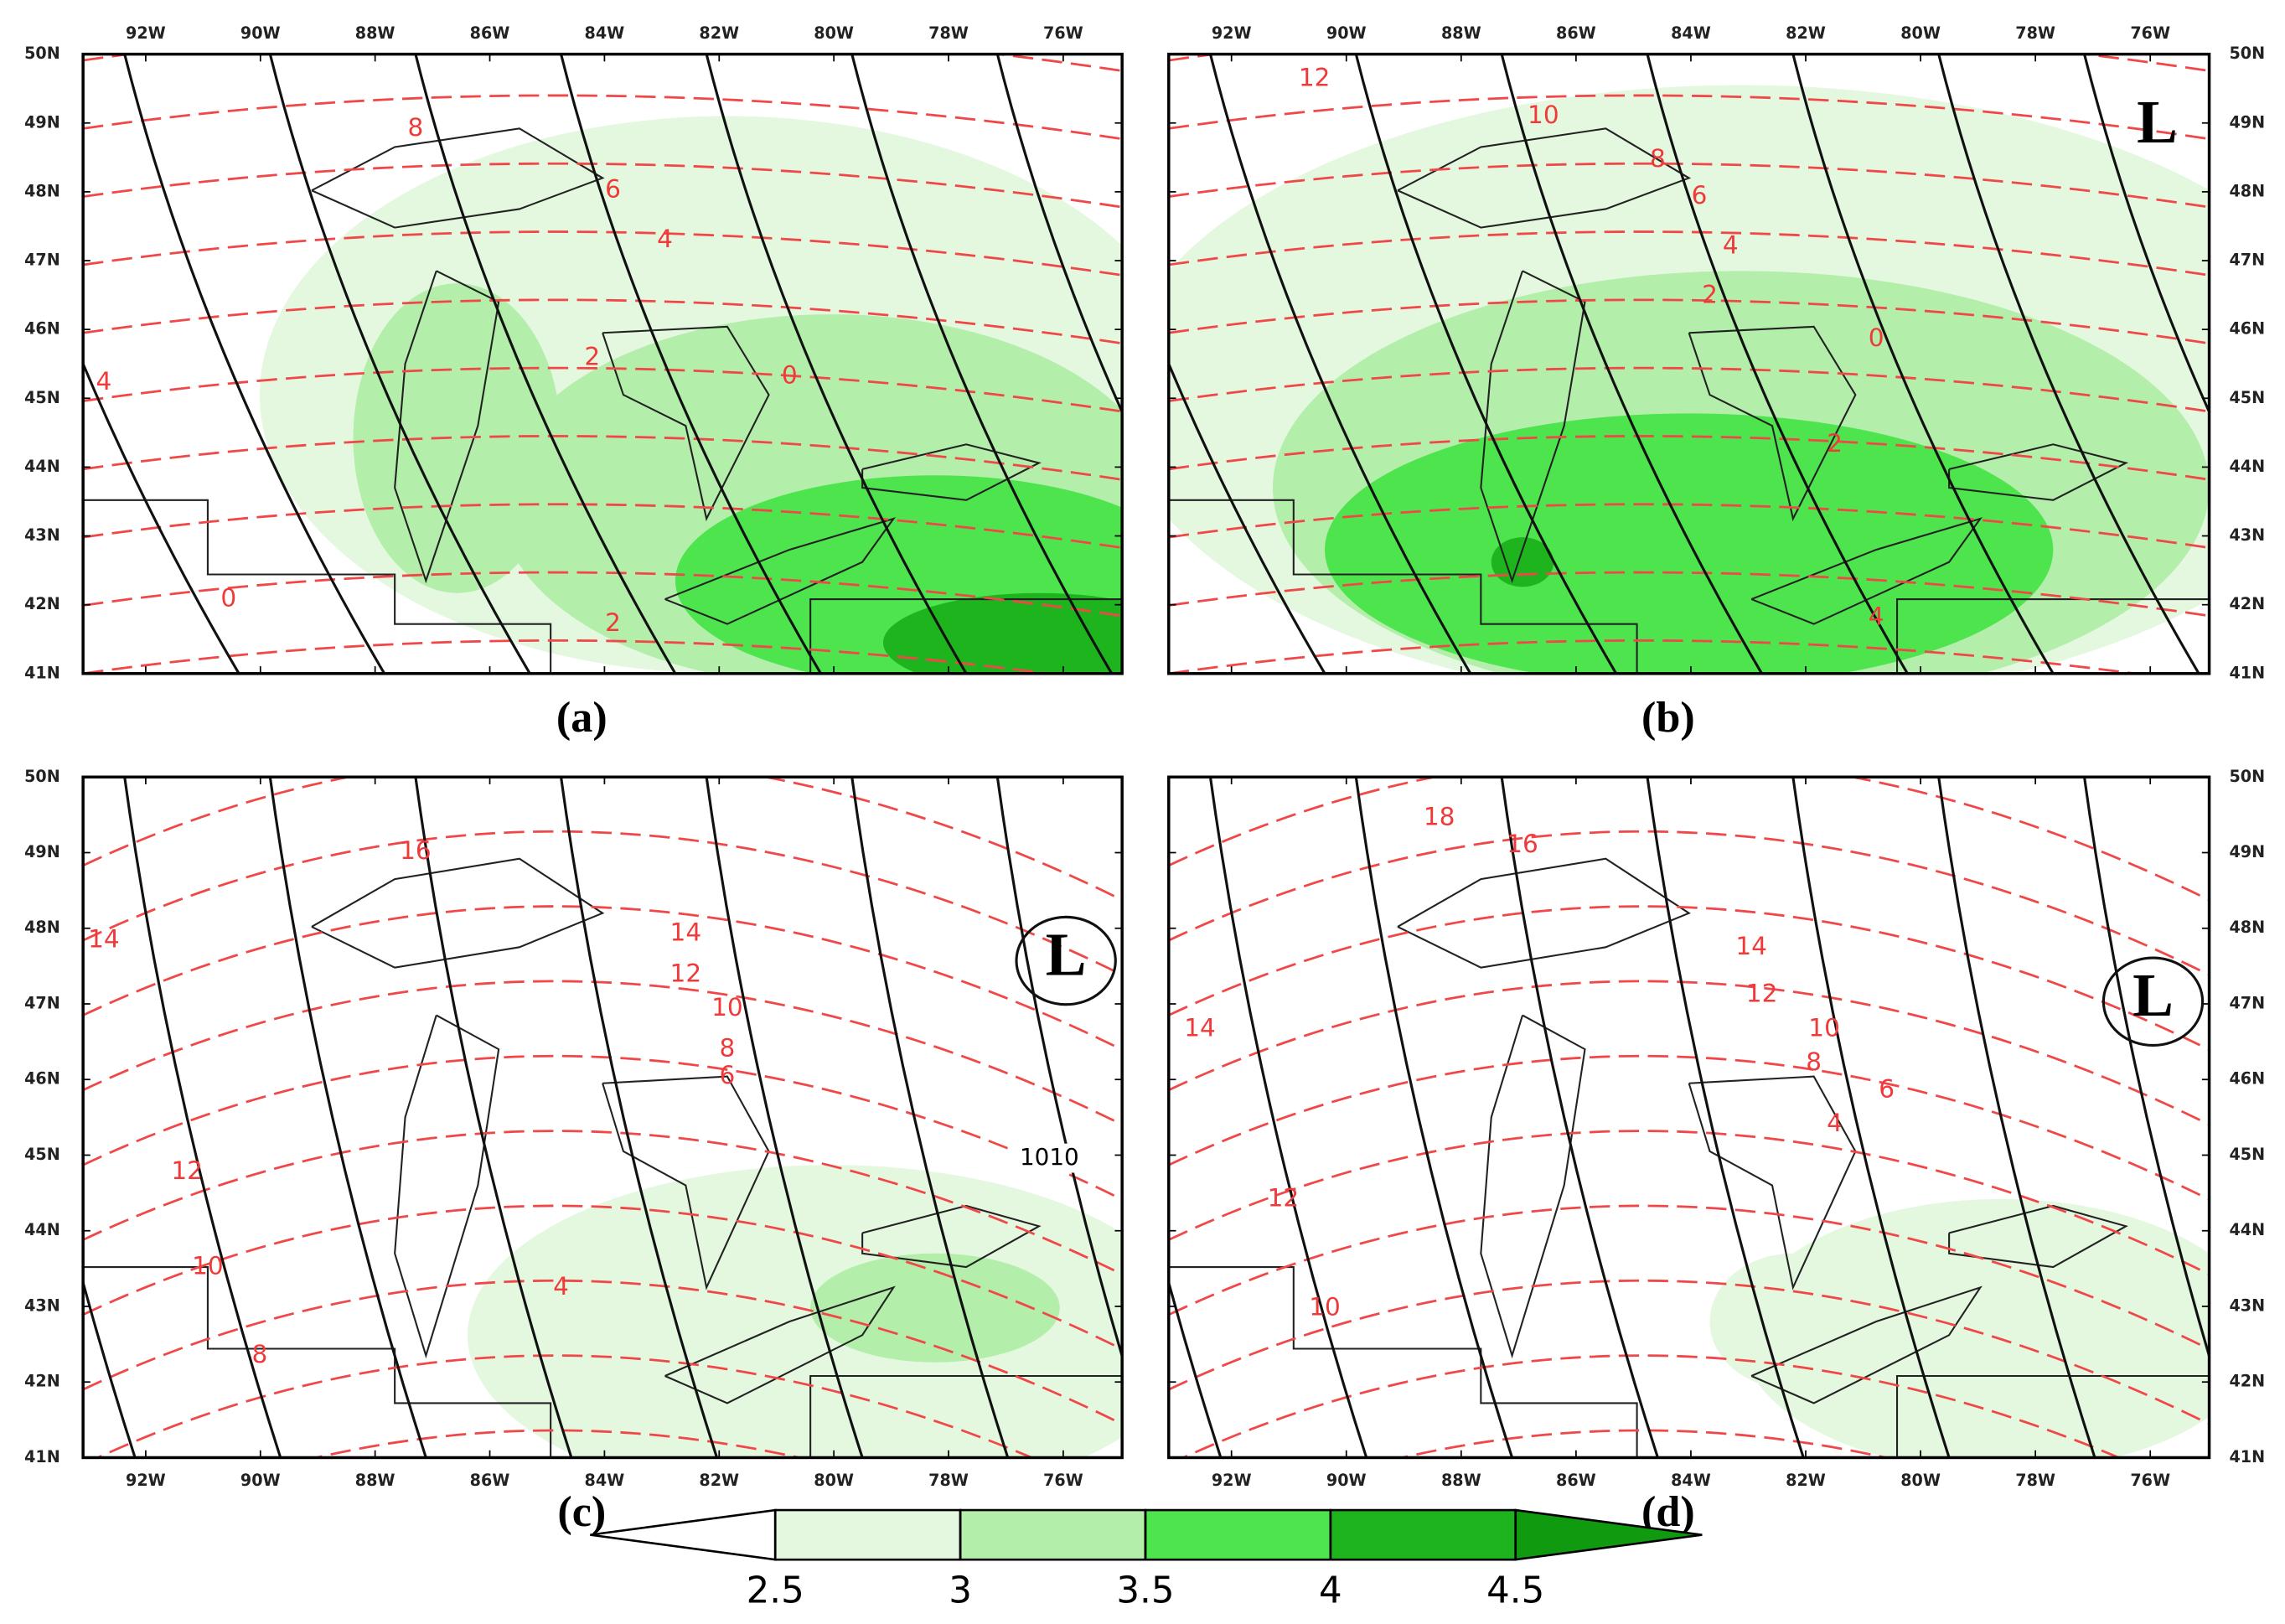 The image size is (2285, 1624). I want to click on lon-tick-label: 76W, so click(1063, 33).